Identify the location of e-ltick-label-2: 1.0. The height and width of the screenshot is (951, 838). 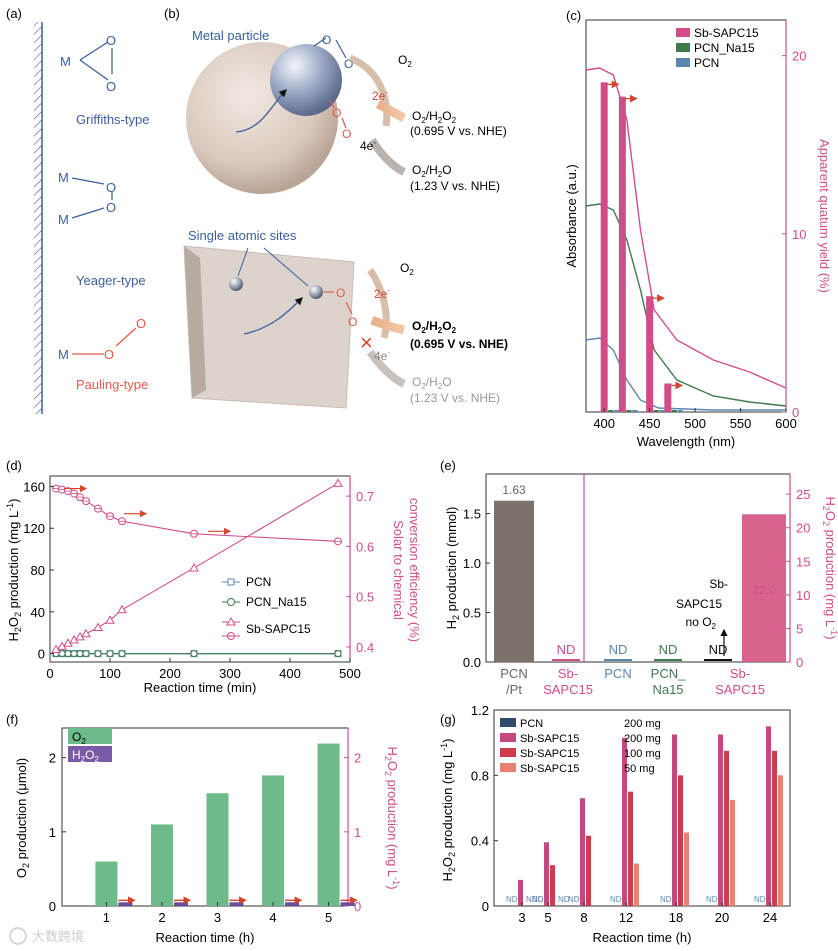
(472, 563).